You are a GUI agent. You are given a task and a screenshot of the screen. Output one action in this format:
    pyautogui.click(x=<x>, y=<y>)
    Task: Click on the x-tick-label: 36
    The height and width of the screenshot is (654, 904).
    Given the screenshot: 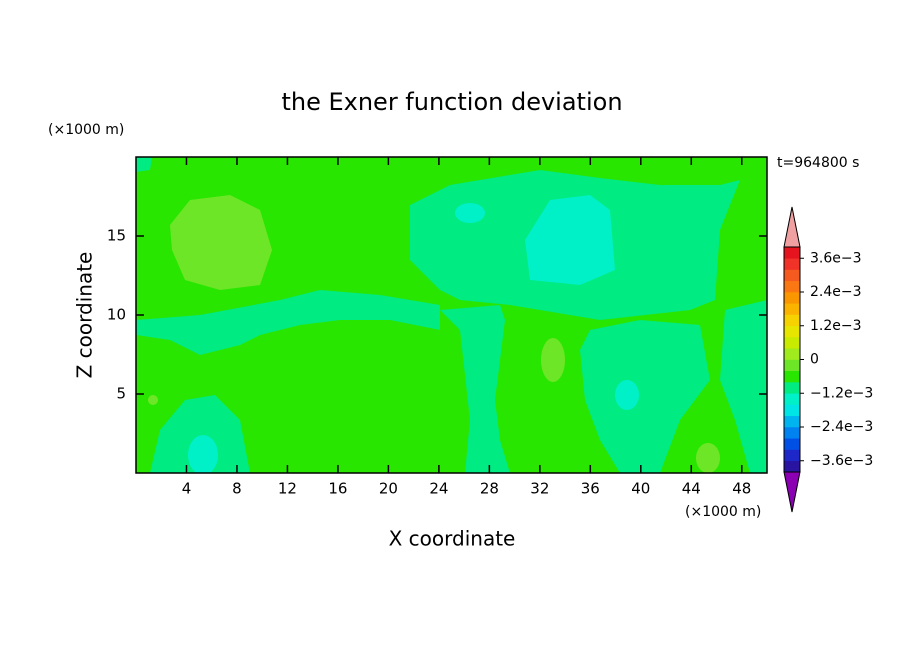 What is the action you would take?
    pyautogui.click(x=590, y=489)
    